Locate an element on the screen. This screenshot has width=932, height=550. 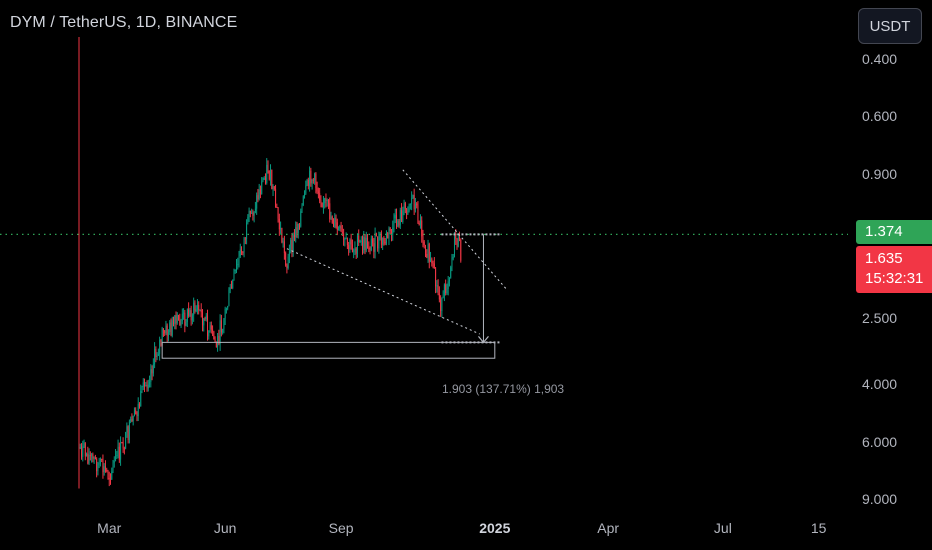
price-axis: 0.400 0.600 0.900 2.500 4.000 6.000 9.000 is located at coordinates (890, 257).